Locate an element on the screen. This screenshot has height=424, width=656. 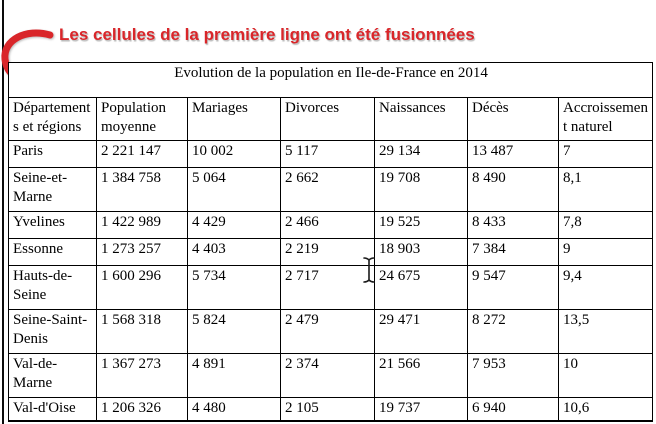
cell-mariages: 10 002 is located at coordinates (234, 154).